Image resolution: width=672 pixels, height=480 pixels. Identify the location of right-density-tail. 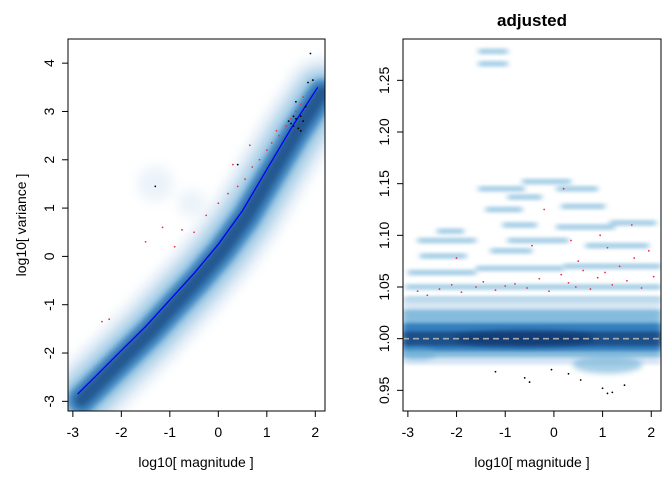
(419, 354).